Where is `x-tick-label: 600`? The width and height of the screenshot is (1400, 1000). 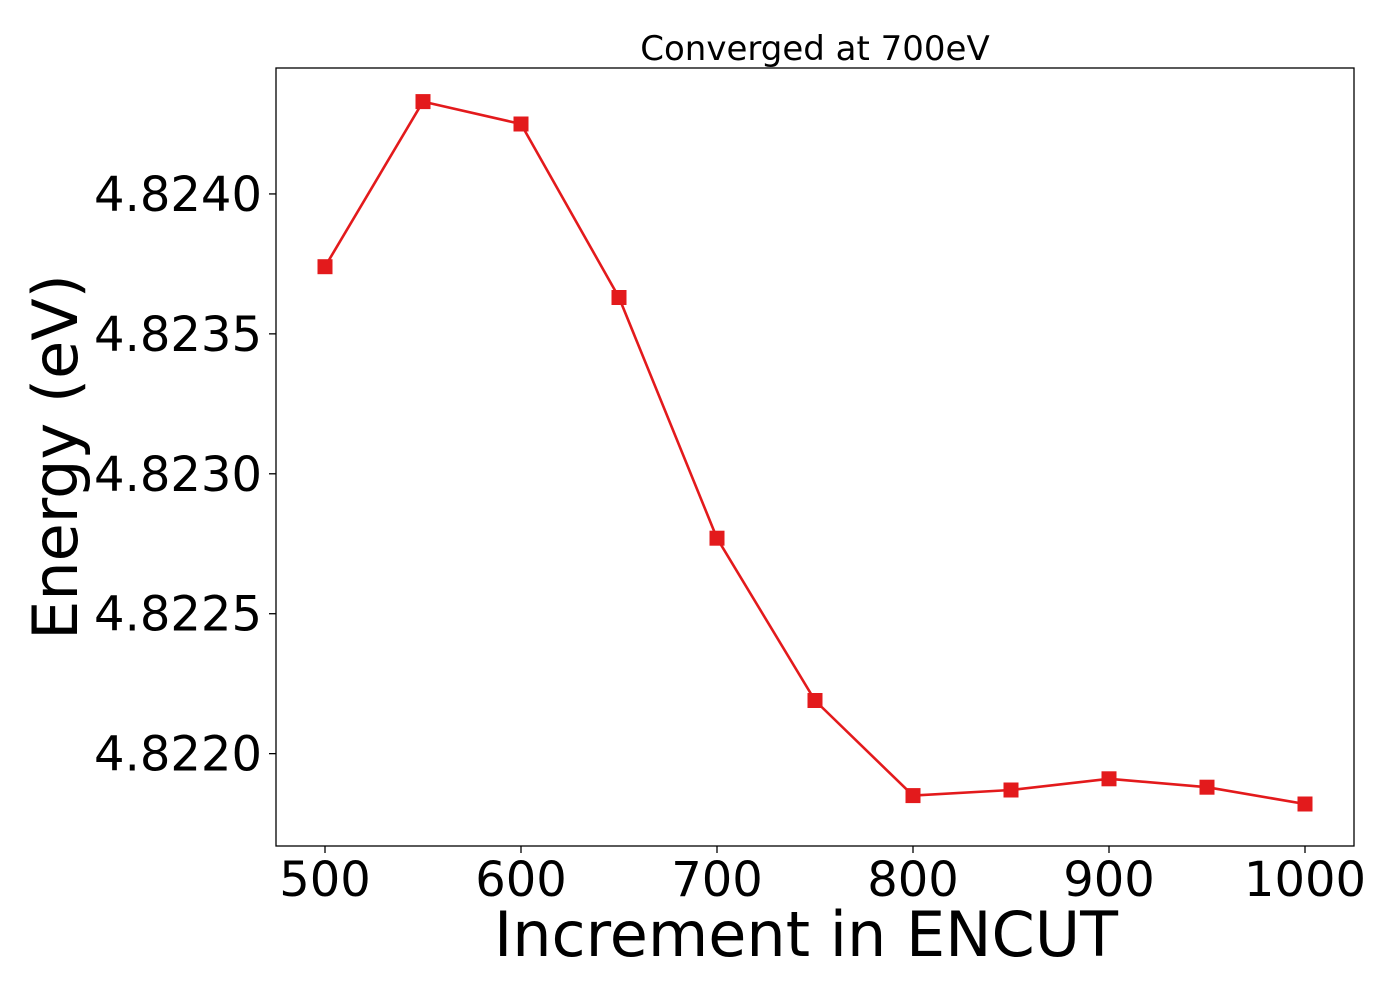 x-tick-label: 600 is located at coordinates (521, 880).